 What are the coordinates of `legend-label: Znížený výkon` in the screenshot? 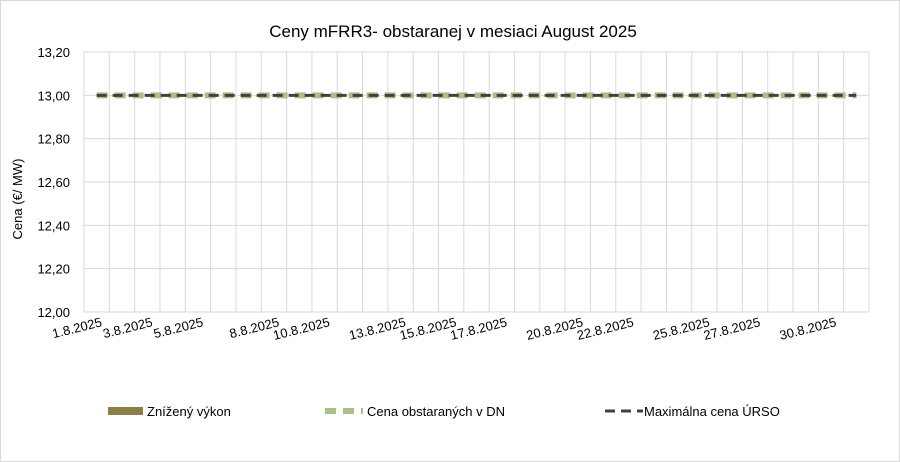 It's located at (189, 411).